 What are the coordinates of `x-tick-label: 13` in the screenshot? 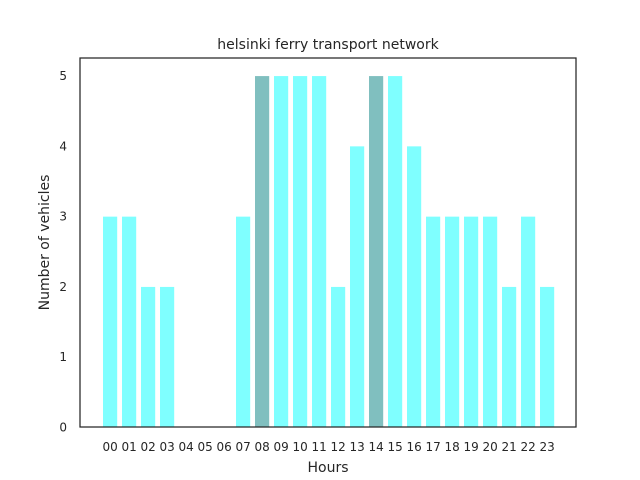 It's located at (356, 447).